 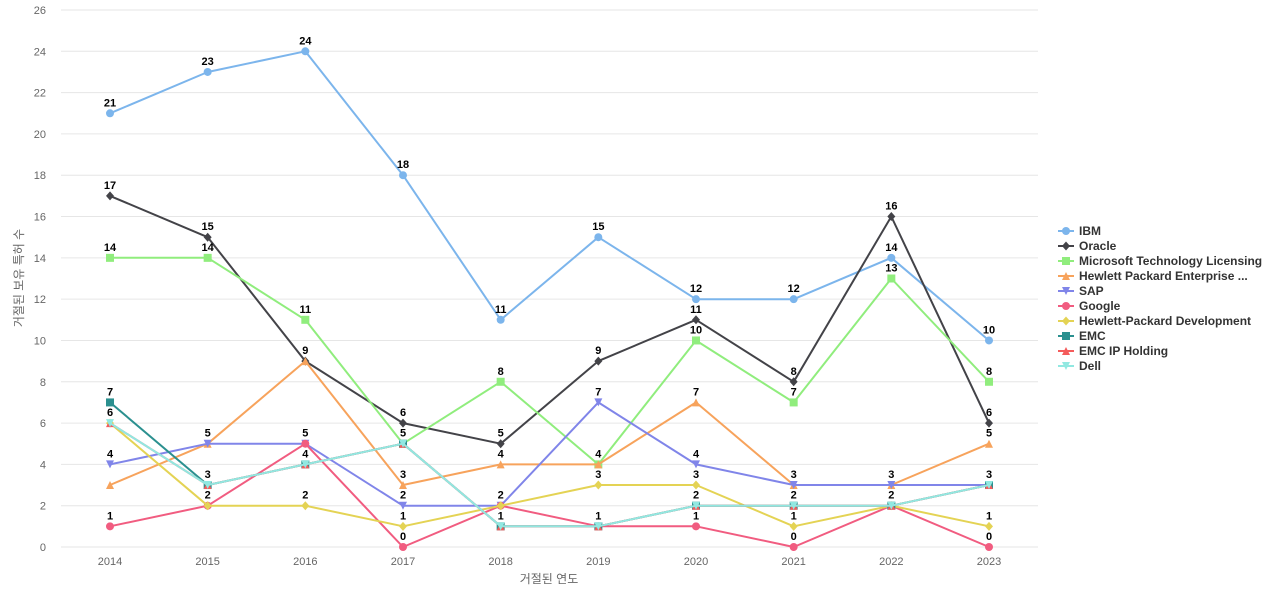 I want to click on legend-label: EMC IP Holding, so click(x=1123, y=351).